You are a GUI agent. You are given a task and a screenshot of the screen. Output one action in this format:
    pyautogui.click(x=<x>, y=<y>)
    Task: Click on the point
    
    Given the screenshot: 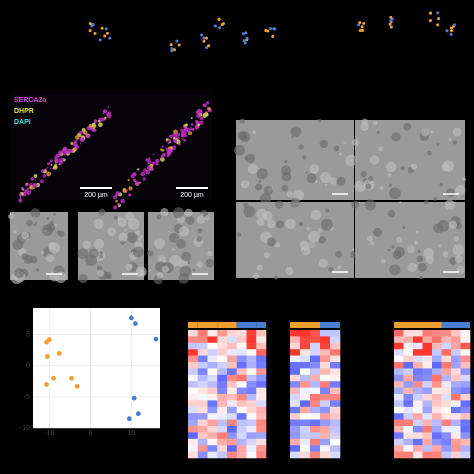 What is the action you would take?
    pyautogui.click(x=47, y=356)
    